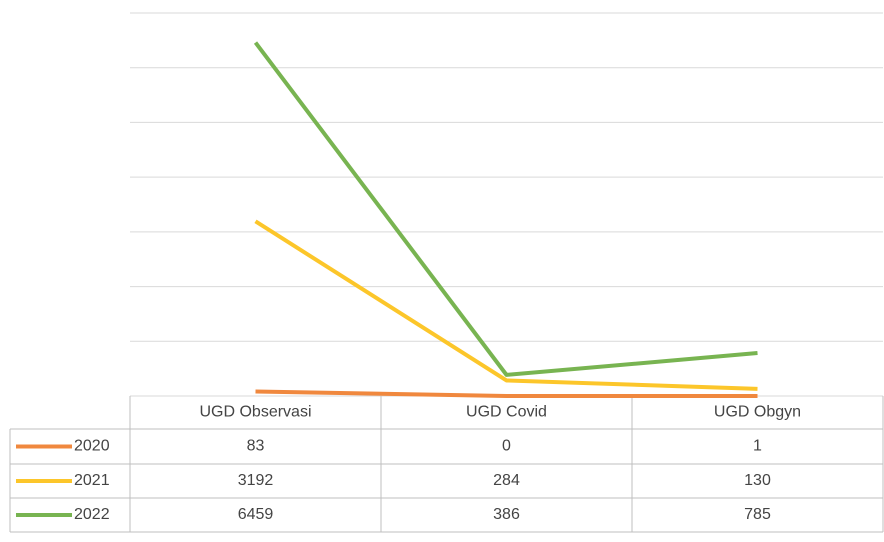  What do you see at coordinates (506, 480) in the screenshot?
I see `table-value: 284` at bounding box center [506, 480].